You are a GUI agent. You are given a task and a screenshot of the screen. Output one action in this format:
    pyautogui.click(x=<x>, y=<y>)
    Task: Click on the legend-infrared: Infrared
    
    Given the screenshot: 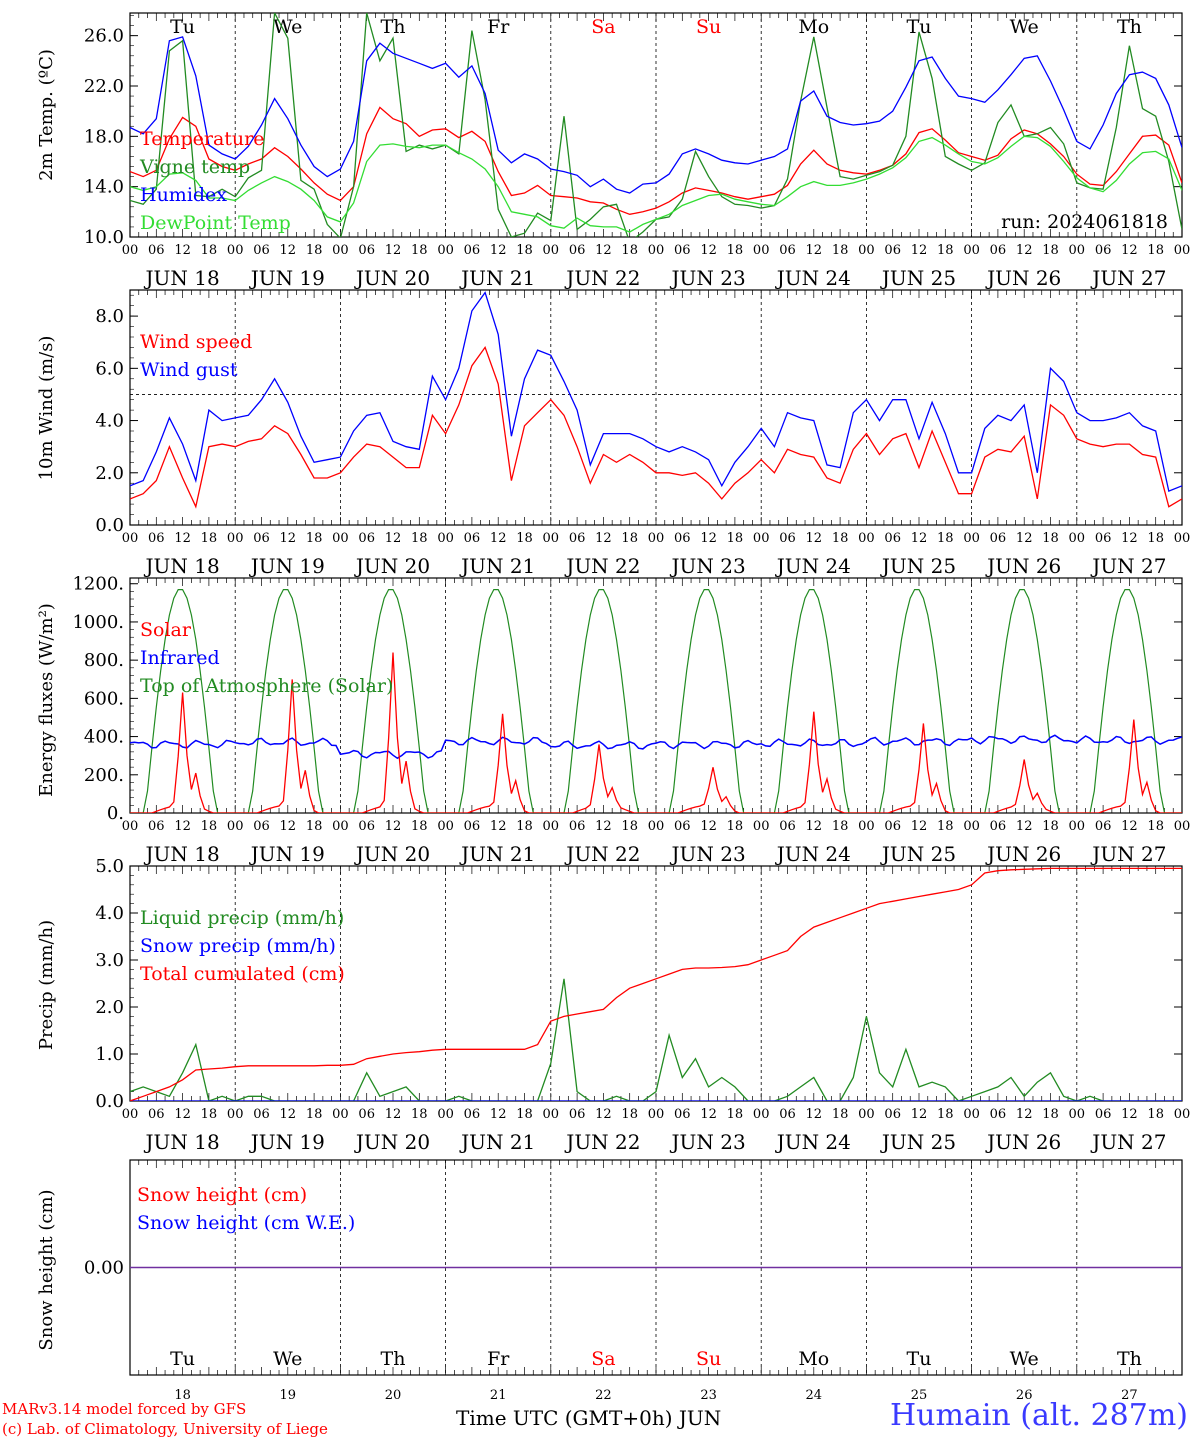 What is the action you would take?
    pyautogui.click(x=180, y=658)
    